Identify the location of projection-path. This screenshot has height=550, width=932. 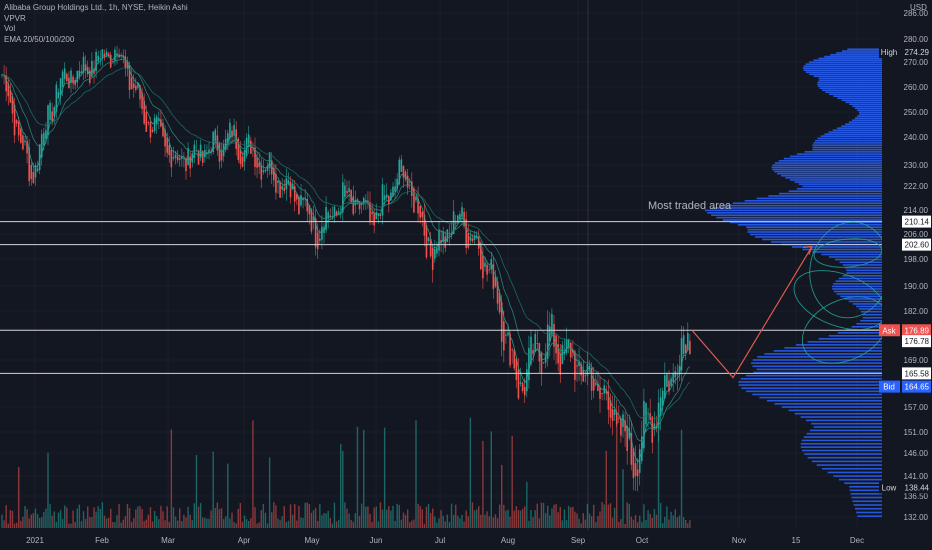
(752, 312).